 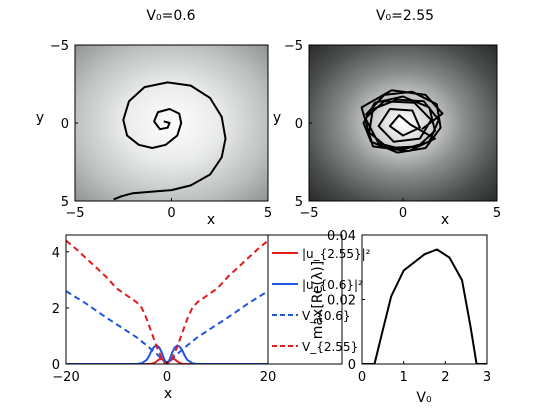 I want to click on legend-label: |u_{0.6}|², so click(x=332, y=285).